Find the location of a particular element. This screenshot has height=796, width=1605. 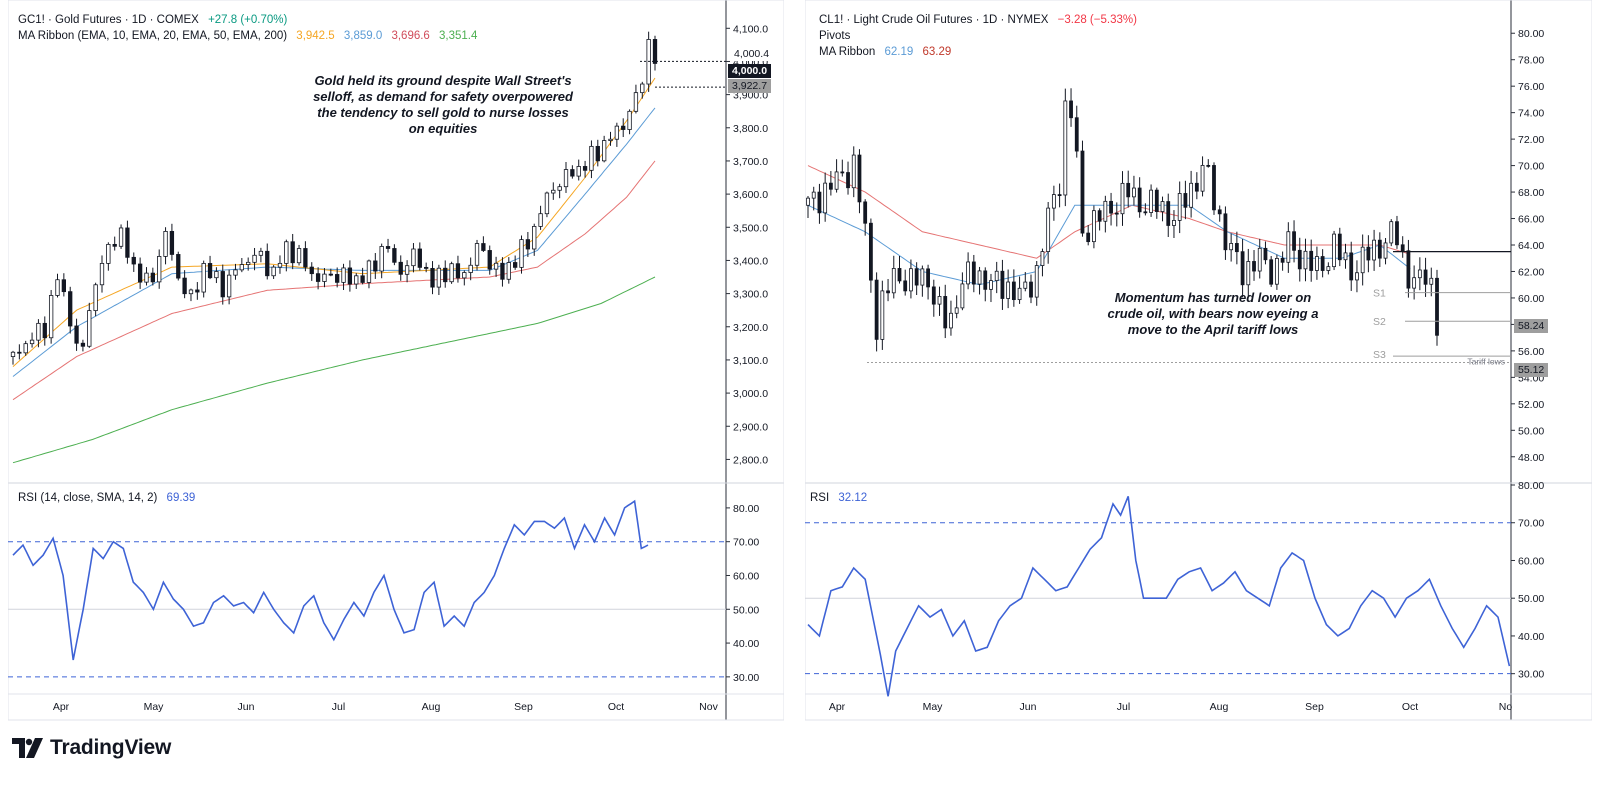

crude-rsi-tick-label: 50.00 is located at coordinates (1531, 599).